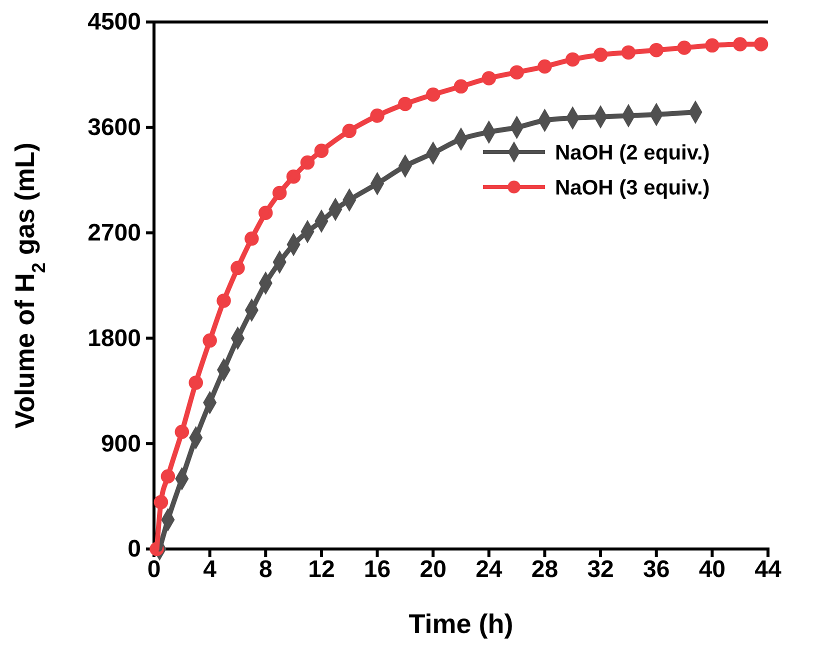  Describe the element at coordinates (114, 232) in the screenshot. I see `y-tick-label: 2700` at that location.